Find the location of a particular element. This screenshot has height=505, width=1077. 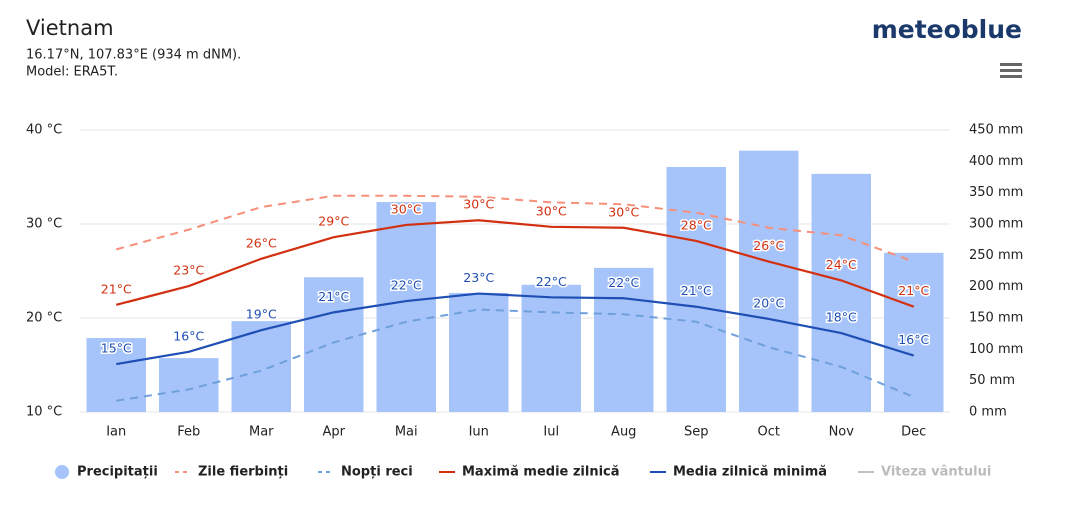

x-tick-label: Apr is located at coordinates (334, 432).